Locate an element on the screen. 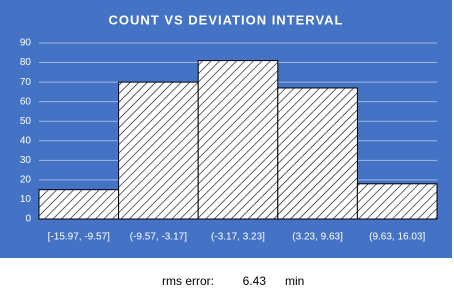 Image resolution: width=454 pixels, height=307 pixels. chart-title: COUNT VS DEVIATION INTERVAL is located at coordinates (225, 19).